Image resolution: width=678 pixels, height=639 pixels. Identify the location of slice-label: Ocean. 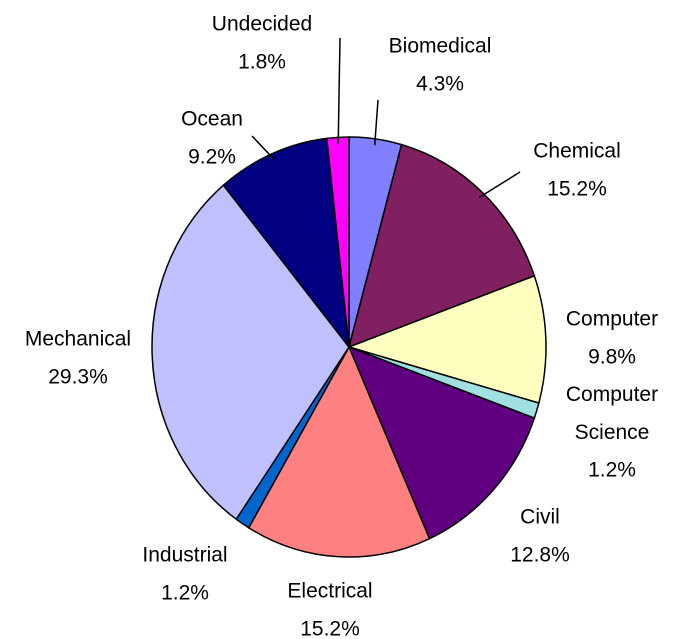
(212, 119).